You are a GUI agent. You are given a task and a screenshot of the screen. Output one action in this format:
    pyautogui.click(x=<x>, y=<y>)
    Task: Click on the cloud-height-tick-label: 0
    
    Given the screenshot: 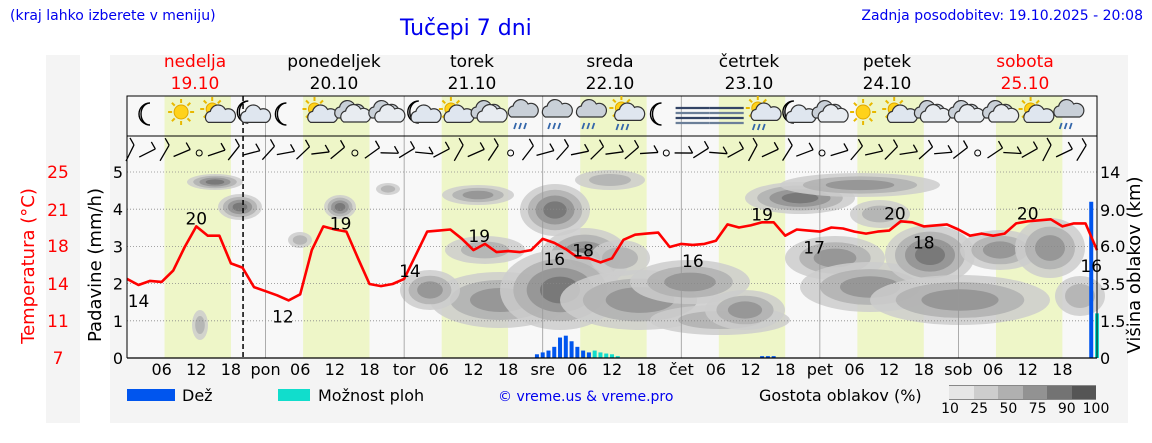 What is the action you would take?
    pyautogui.click(x=1105, y=358)
    